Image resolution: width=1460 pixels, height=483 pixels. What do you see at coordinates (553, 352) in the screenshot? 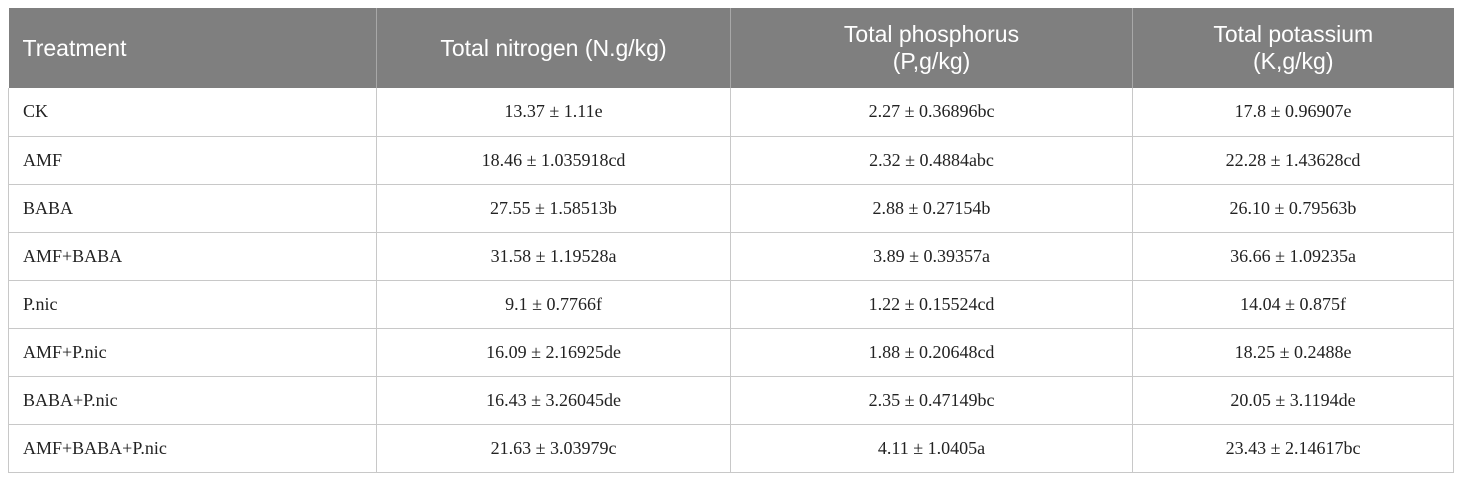
I see `cell-nitrogen: 16.09 ± 2.16925de` at bounding box center [553, 352].